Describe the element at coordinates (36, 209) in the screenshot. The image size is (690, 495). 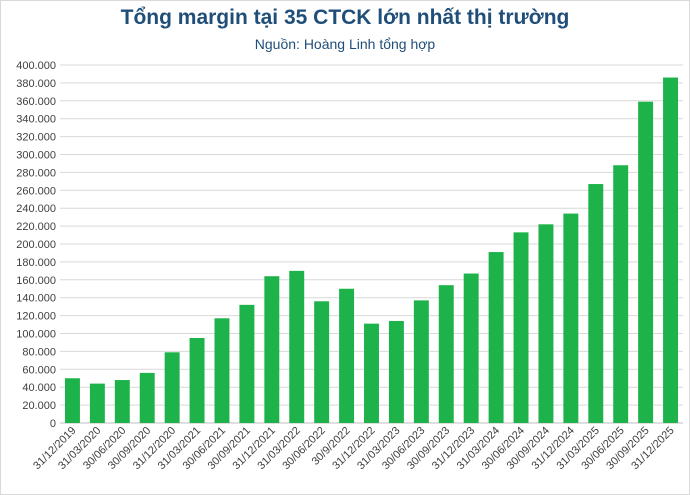
I see `y-tick-label: 240.000` at that location.